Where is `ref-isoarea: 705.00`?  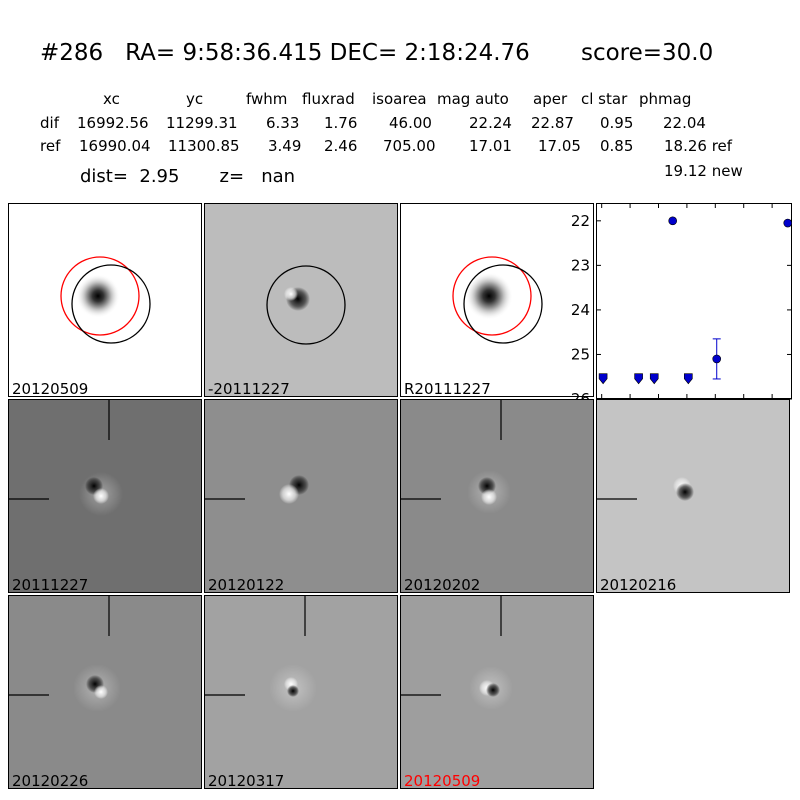
ref-isoarea: 705.00 is located at coordinates (409, 146).